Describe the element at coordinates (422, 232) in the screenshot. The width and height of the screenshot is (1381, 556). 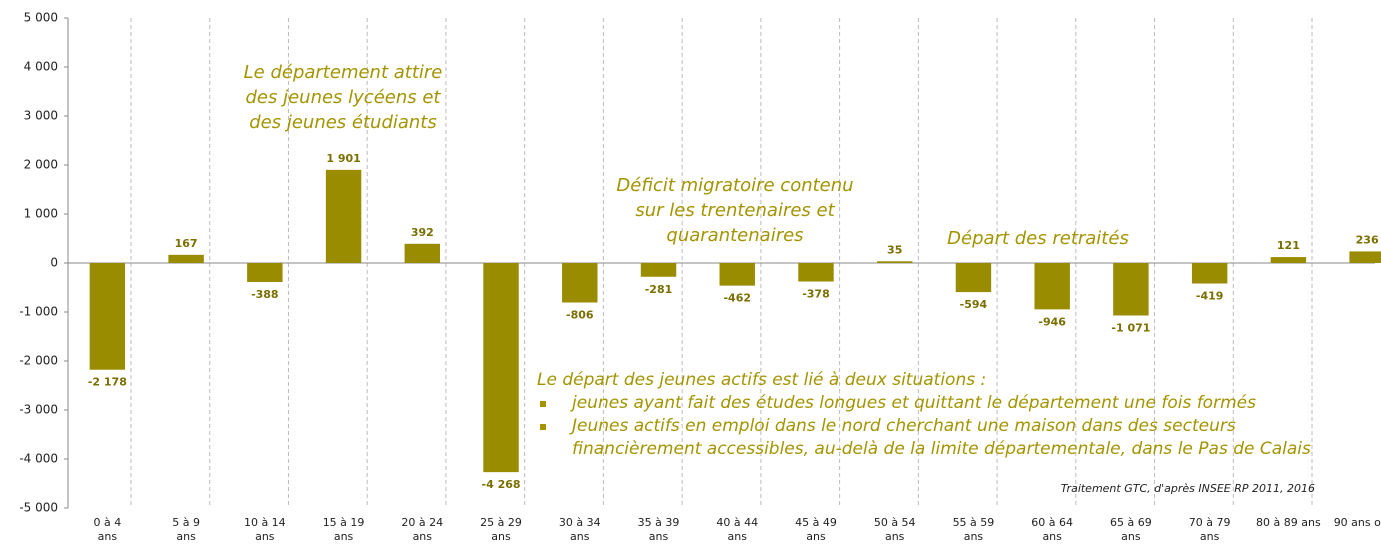
I see `value-label: 392` at that location.